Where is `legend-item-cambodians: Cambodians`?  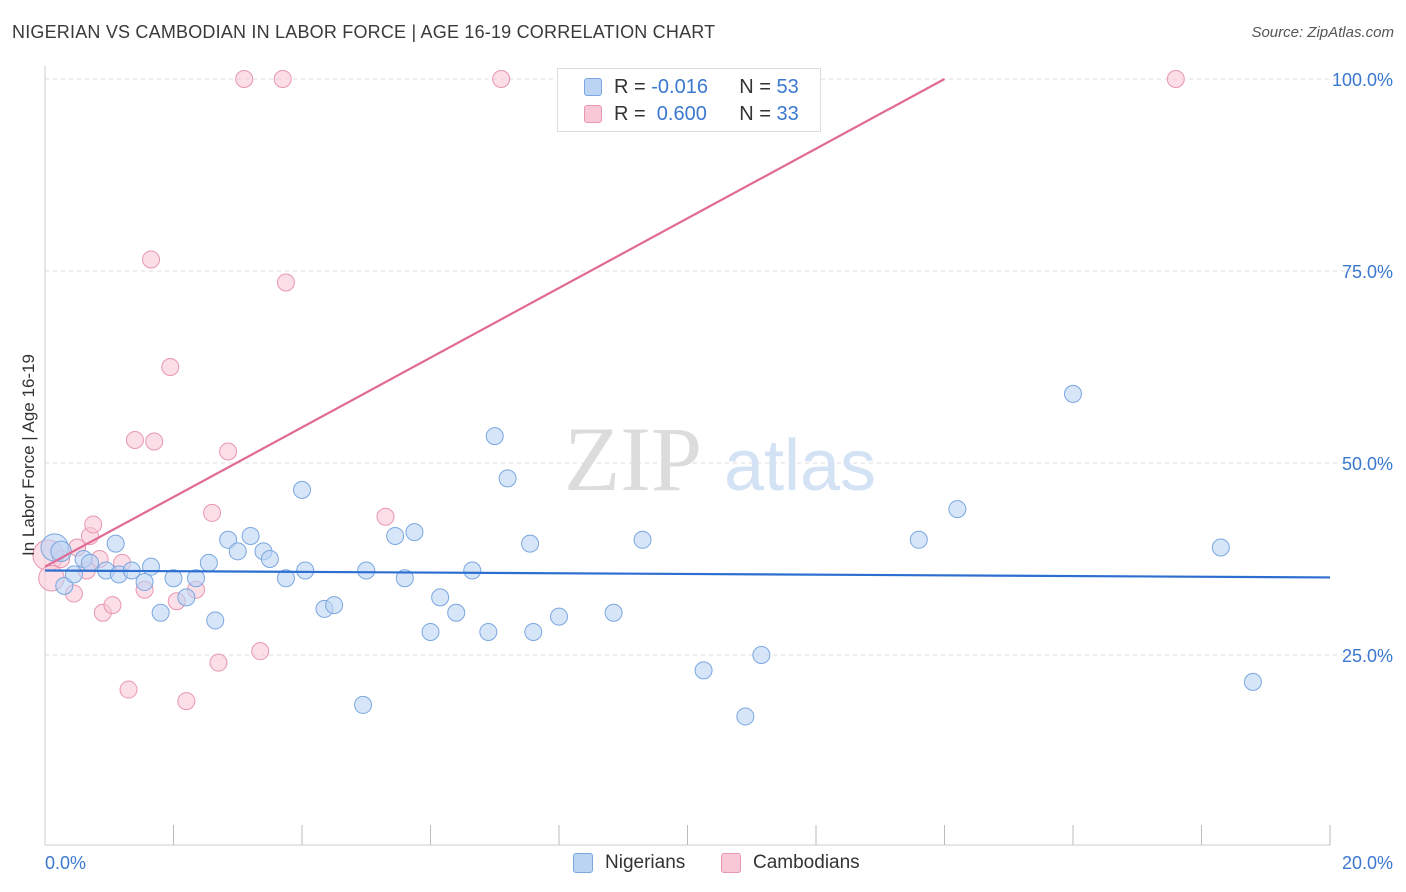 legend-item-cambodians: Cambodians is located at coordinates (790, 863).